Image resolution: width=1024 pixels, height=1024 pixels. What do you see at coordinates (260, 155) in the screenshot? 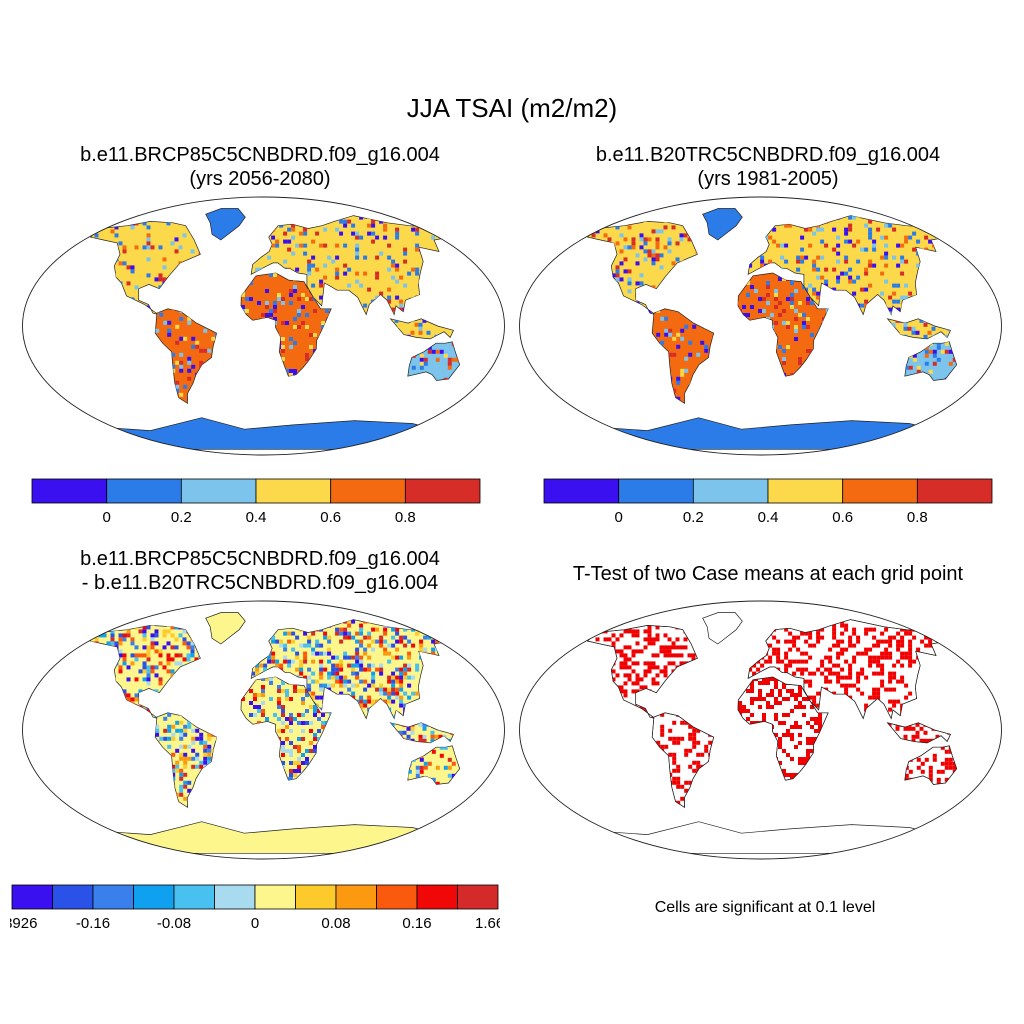
I see `panel-1-title-line1: b.e11.BRCP85C5CNBDRD.f09_g16.004` at bounding box center [260, 155].